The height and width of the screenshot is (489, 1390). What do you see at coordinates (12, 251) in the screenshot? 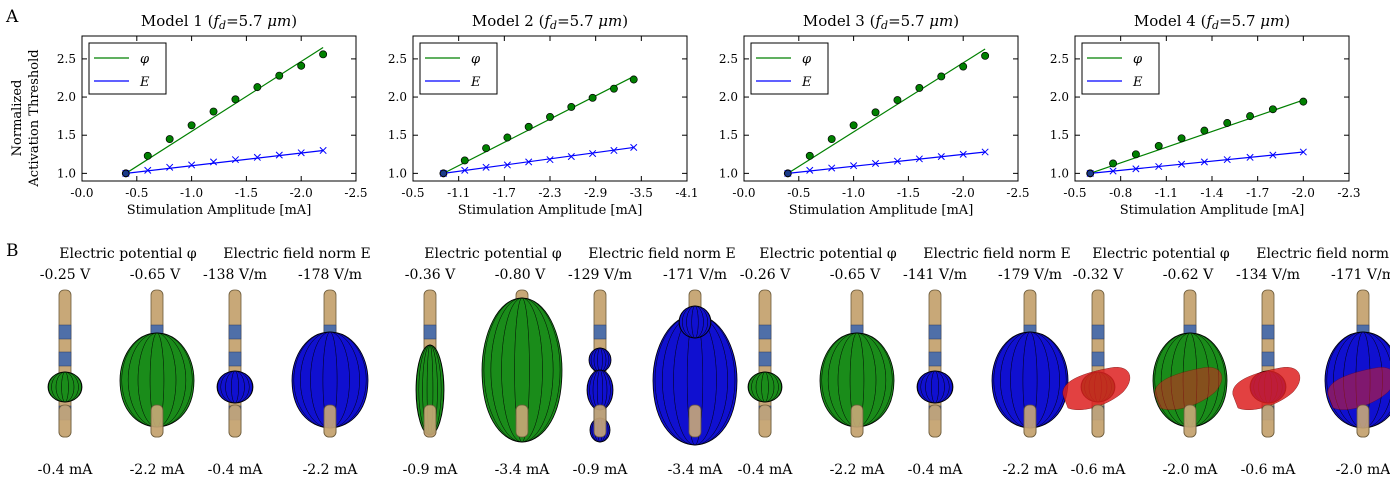
I see `panel-label-b: B` at bounding box center [12, 251].